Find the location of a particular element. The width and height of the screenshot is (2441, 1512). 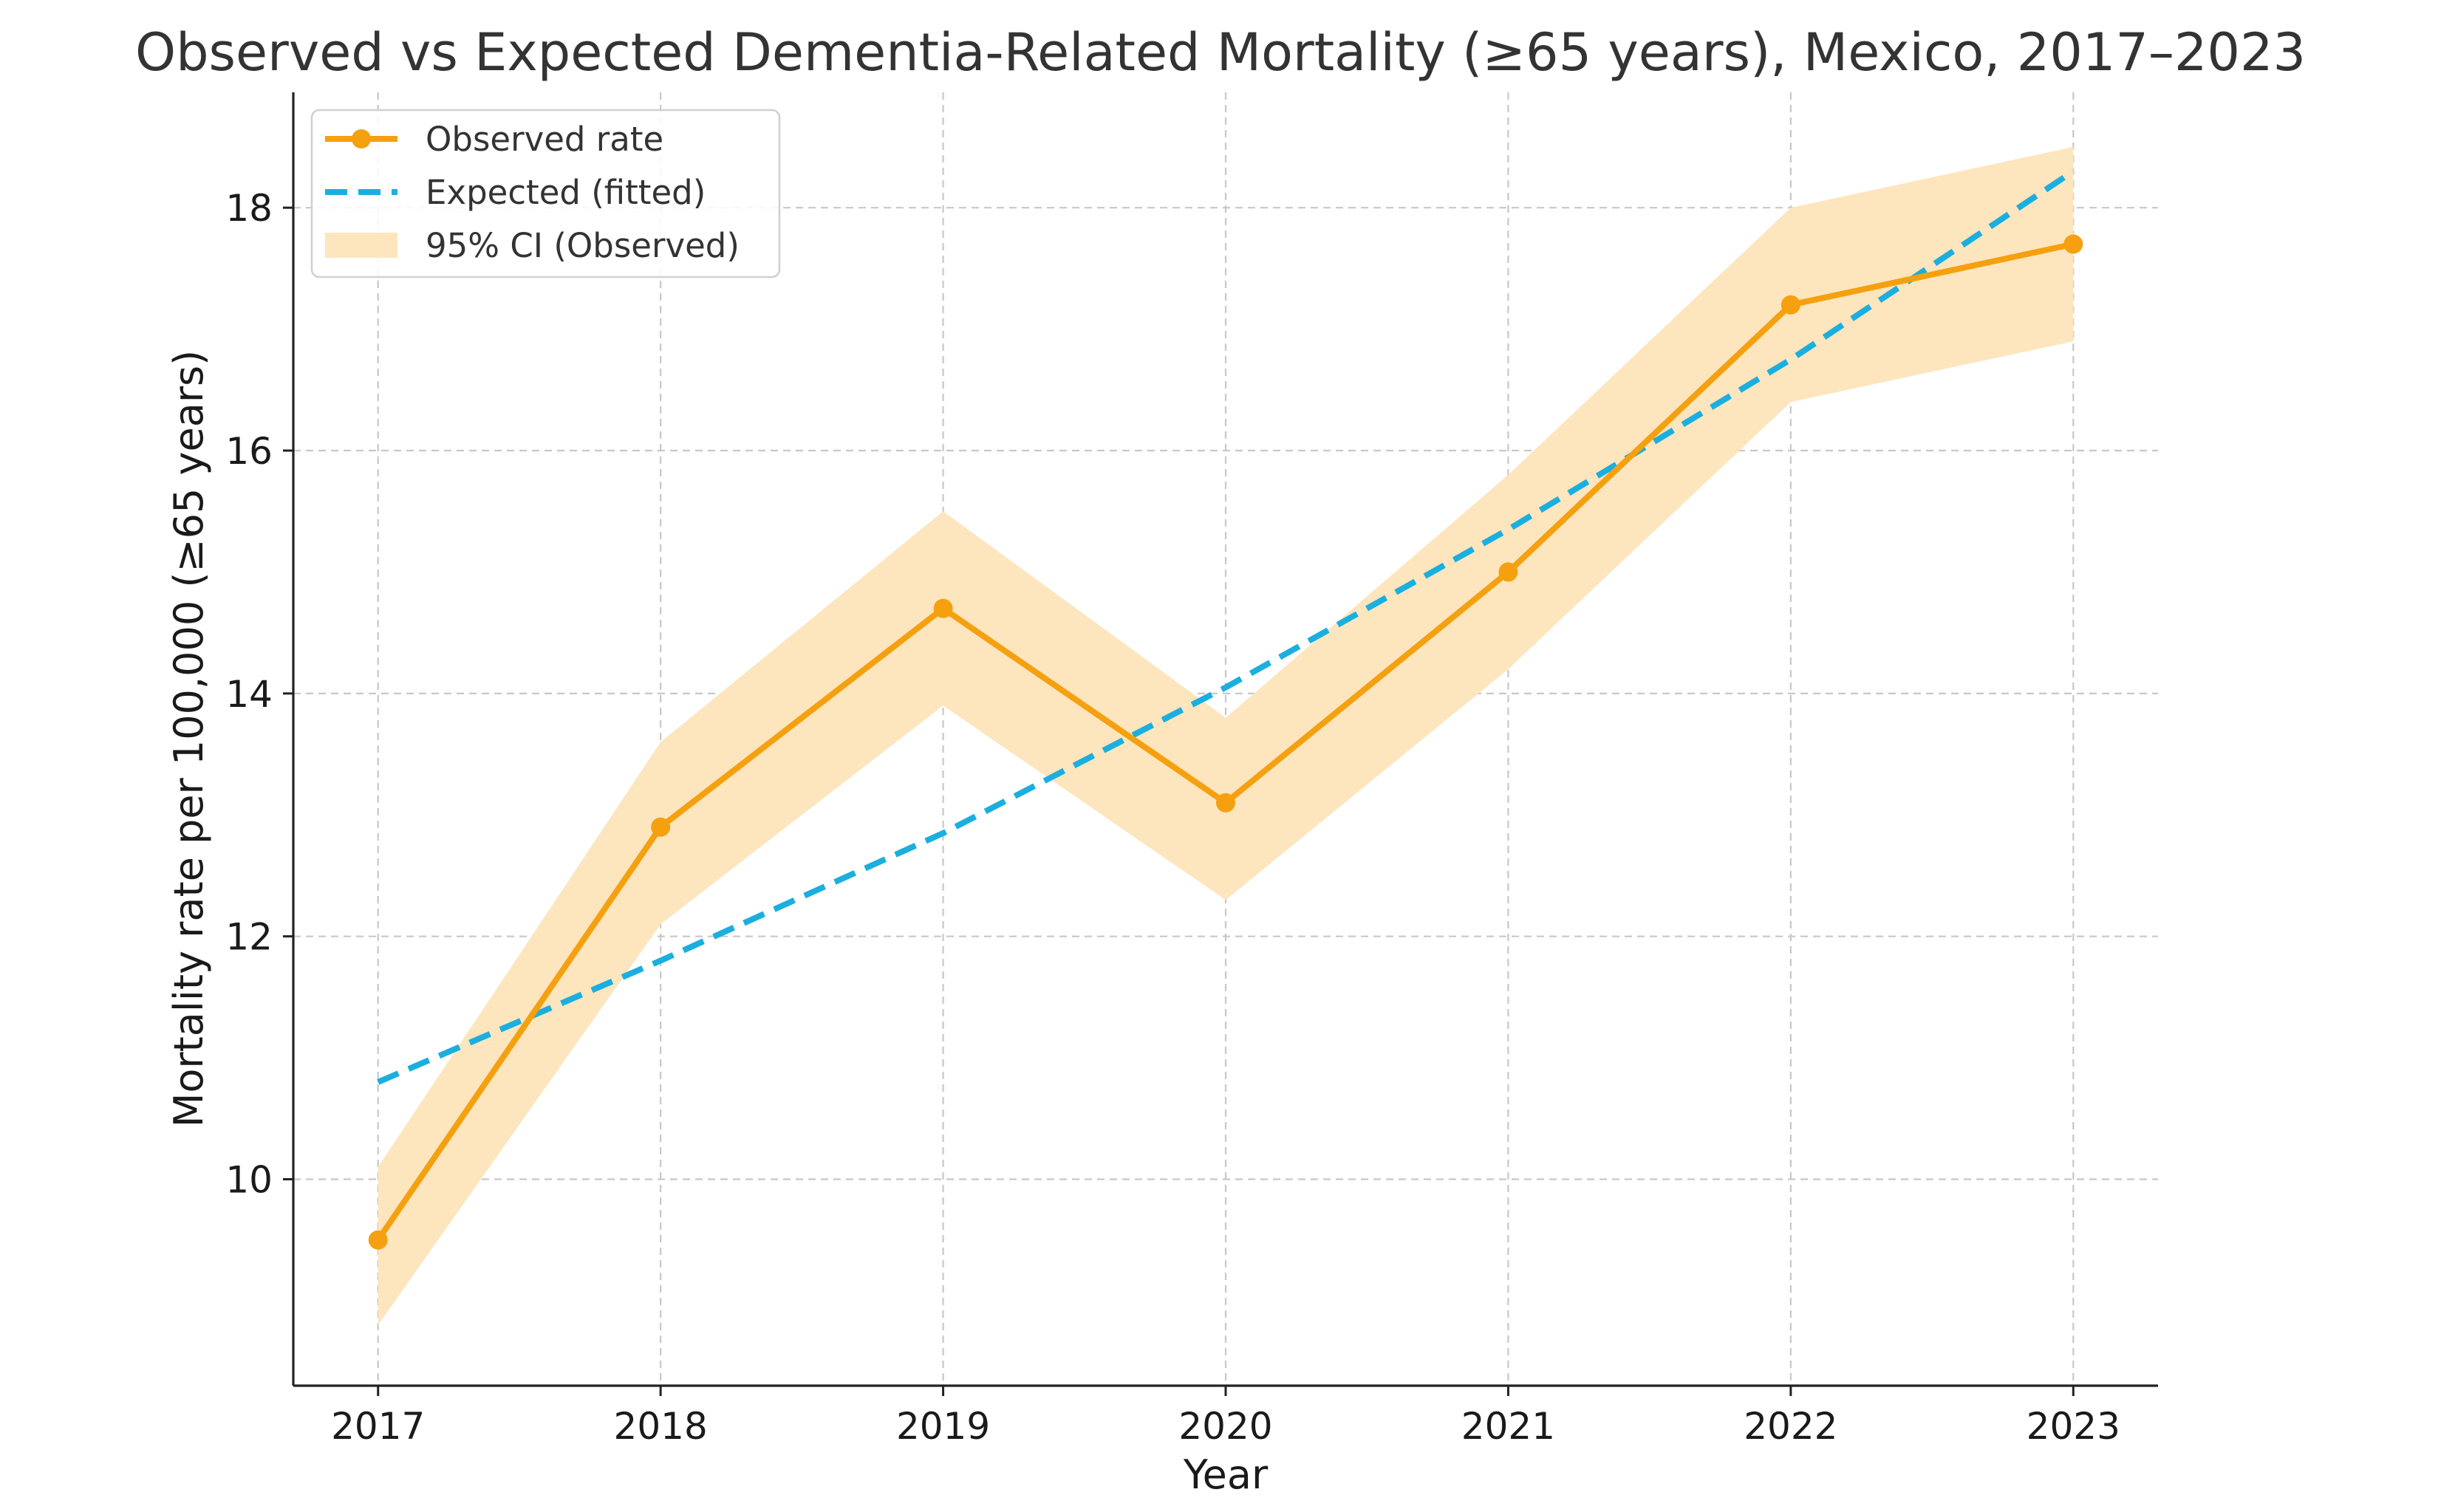

y-axis-label: Mortality rate per 100,000 (≥65 years) is located at coordinates (188, 738).